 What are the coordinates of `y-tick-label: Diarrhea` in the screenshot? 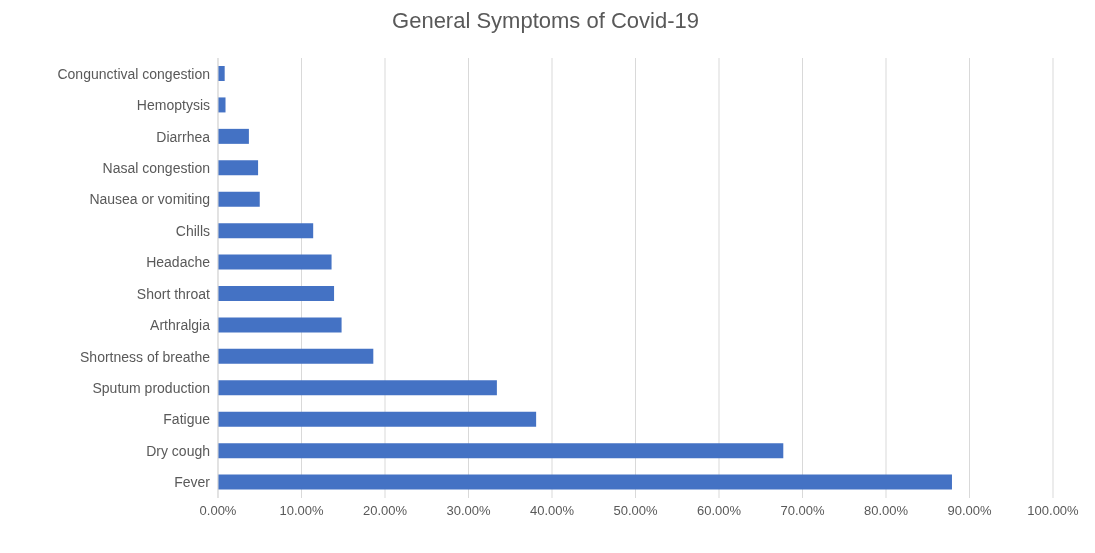 It's located at (183, 136).